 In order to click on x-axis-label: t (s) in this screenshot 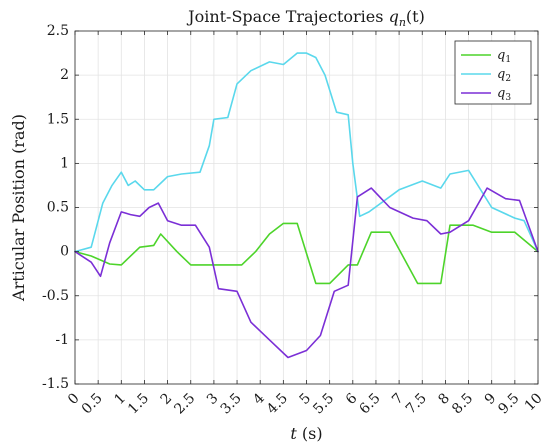, I will do `click(306, 433)`.